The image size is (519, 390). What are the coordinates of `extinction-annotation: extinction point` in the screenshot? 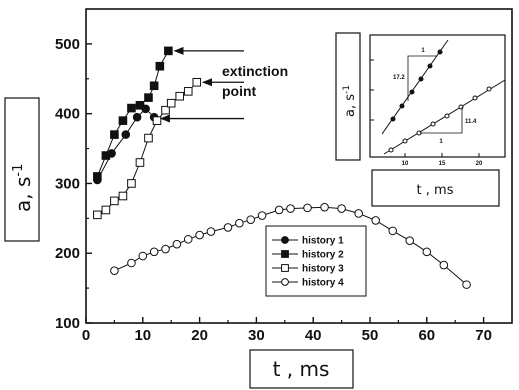 It's located at (223, 84).